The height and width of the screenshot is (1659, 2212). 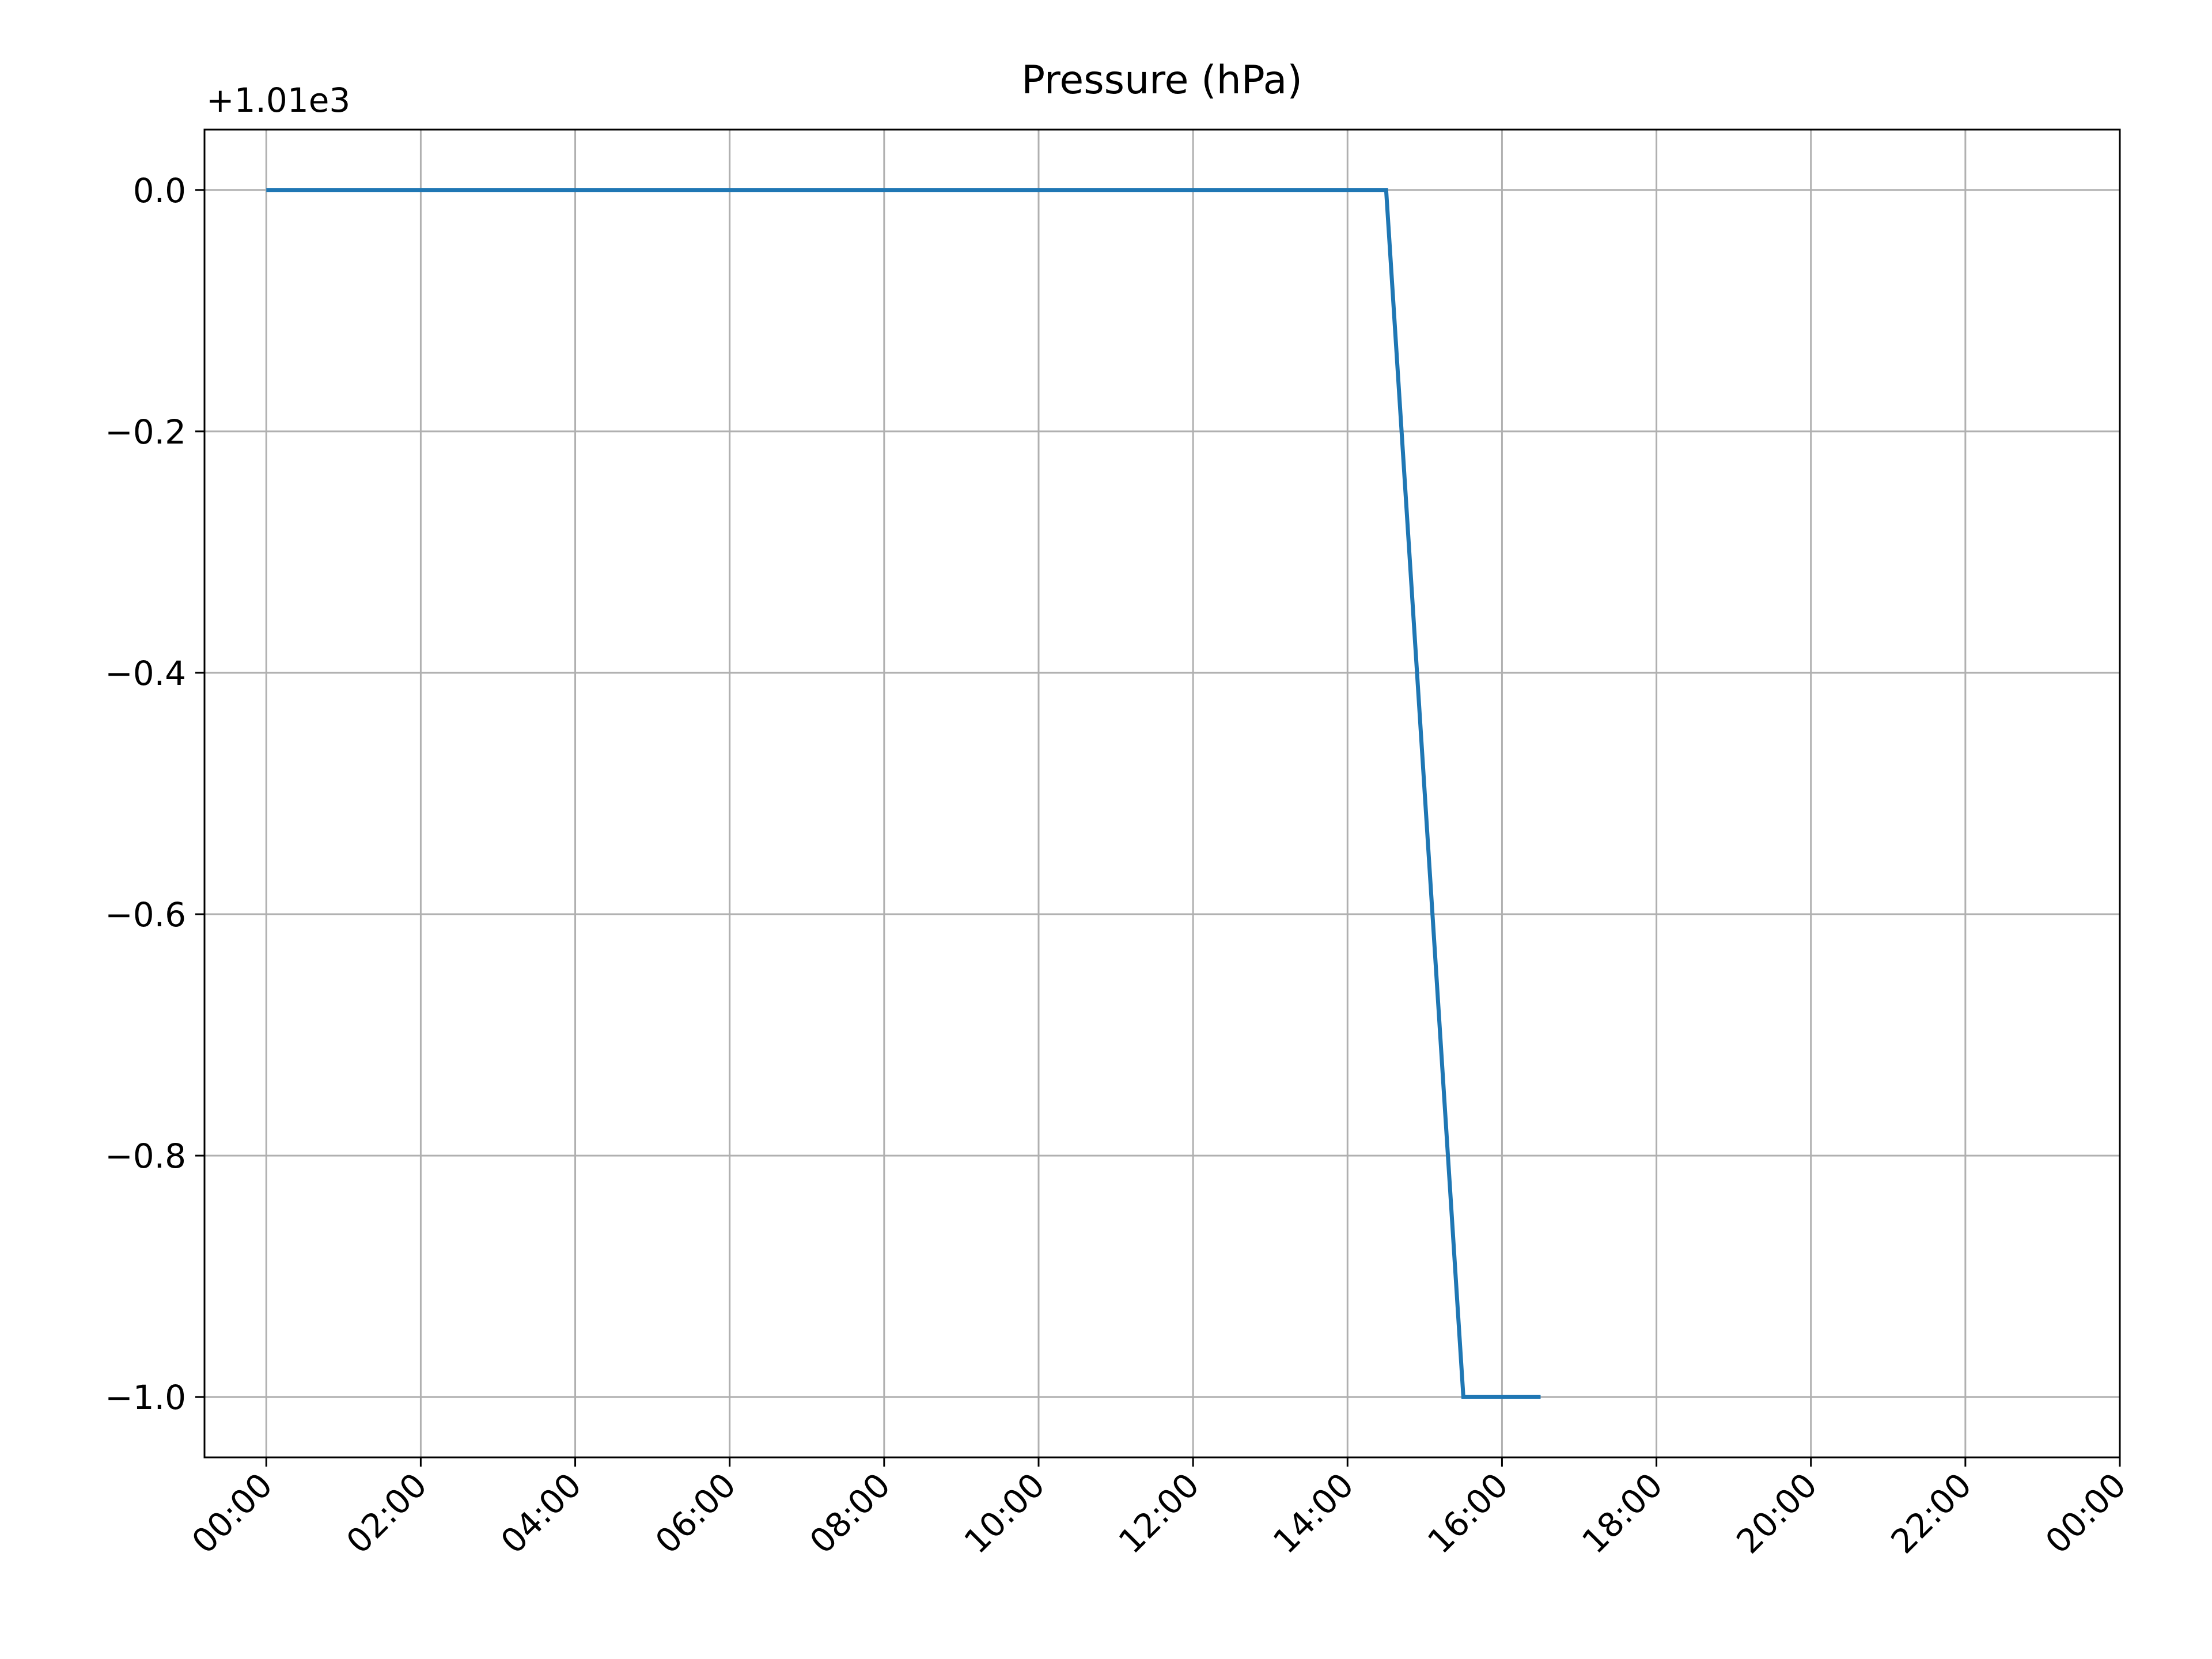 I want to click on y-offset-label: +1.01e3, so click(x=278, y=100).